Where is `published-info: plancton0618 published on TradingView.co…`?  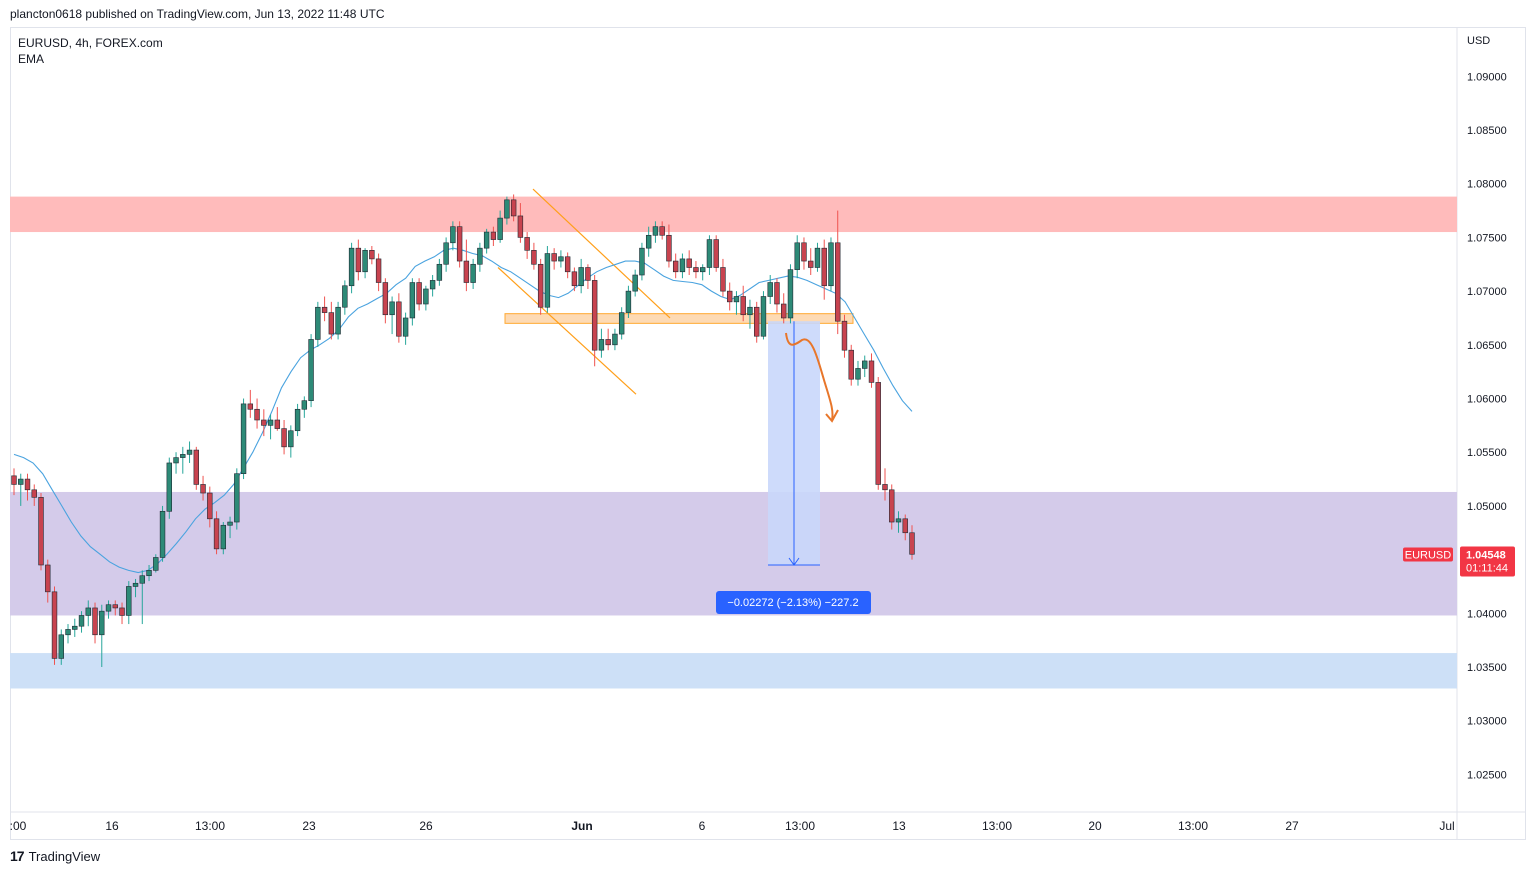
published-info: plancton0618 published on TradingView.co… is located at coordinates (197, 14).